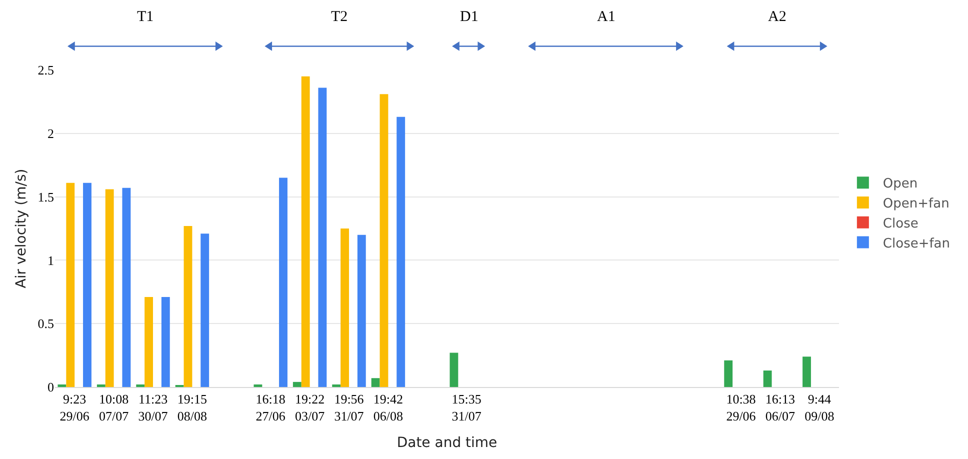  What do you see at coordinates (900, 184) in the screenshot?
I see `legend-label: Open` at bounding box center [900, 184].